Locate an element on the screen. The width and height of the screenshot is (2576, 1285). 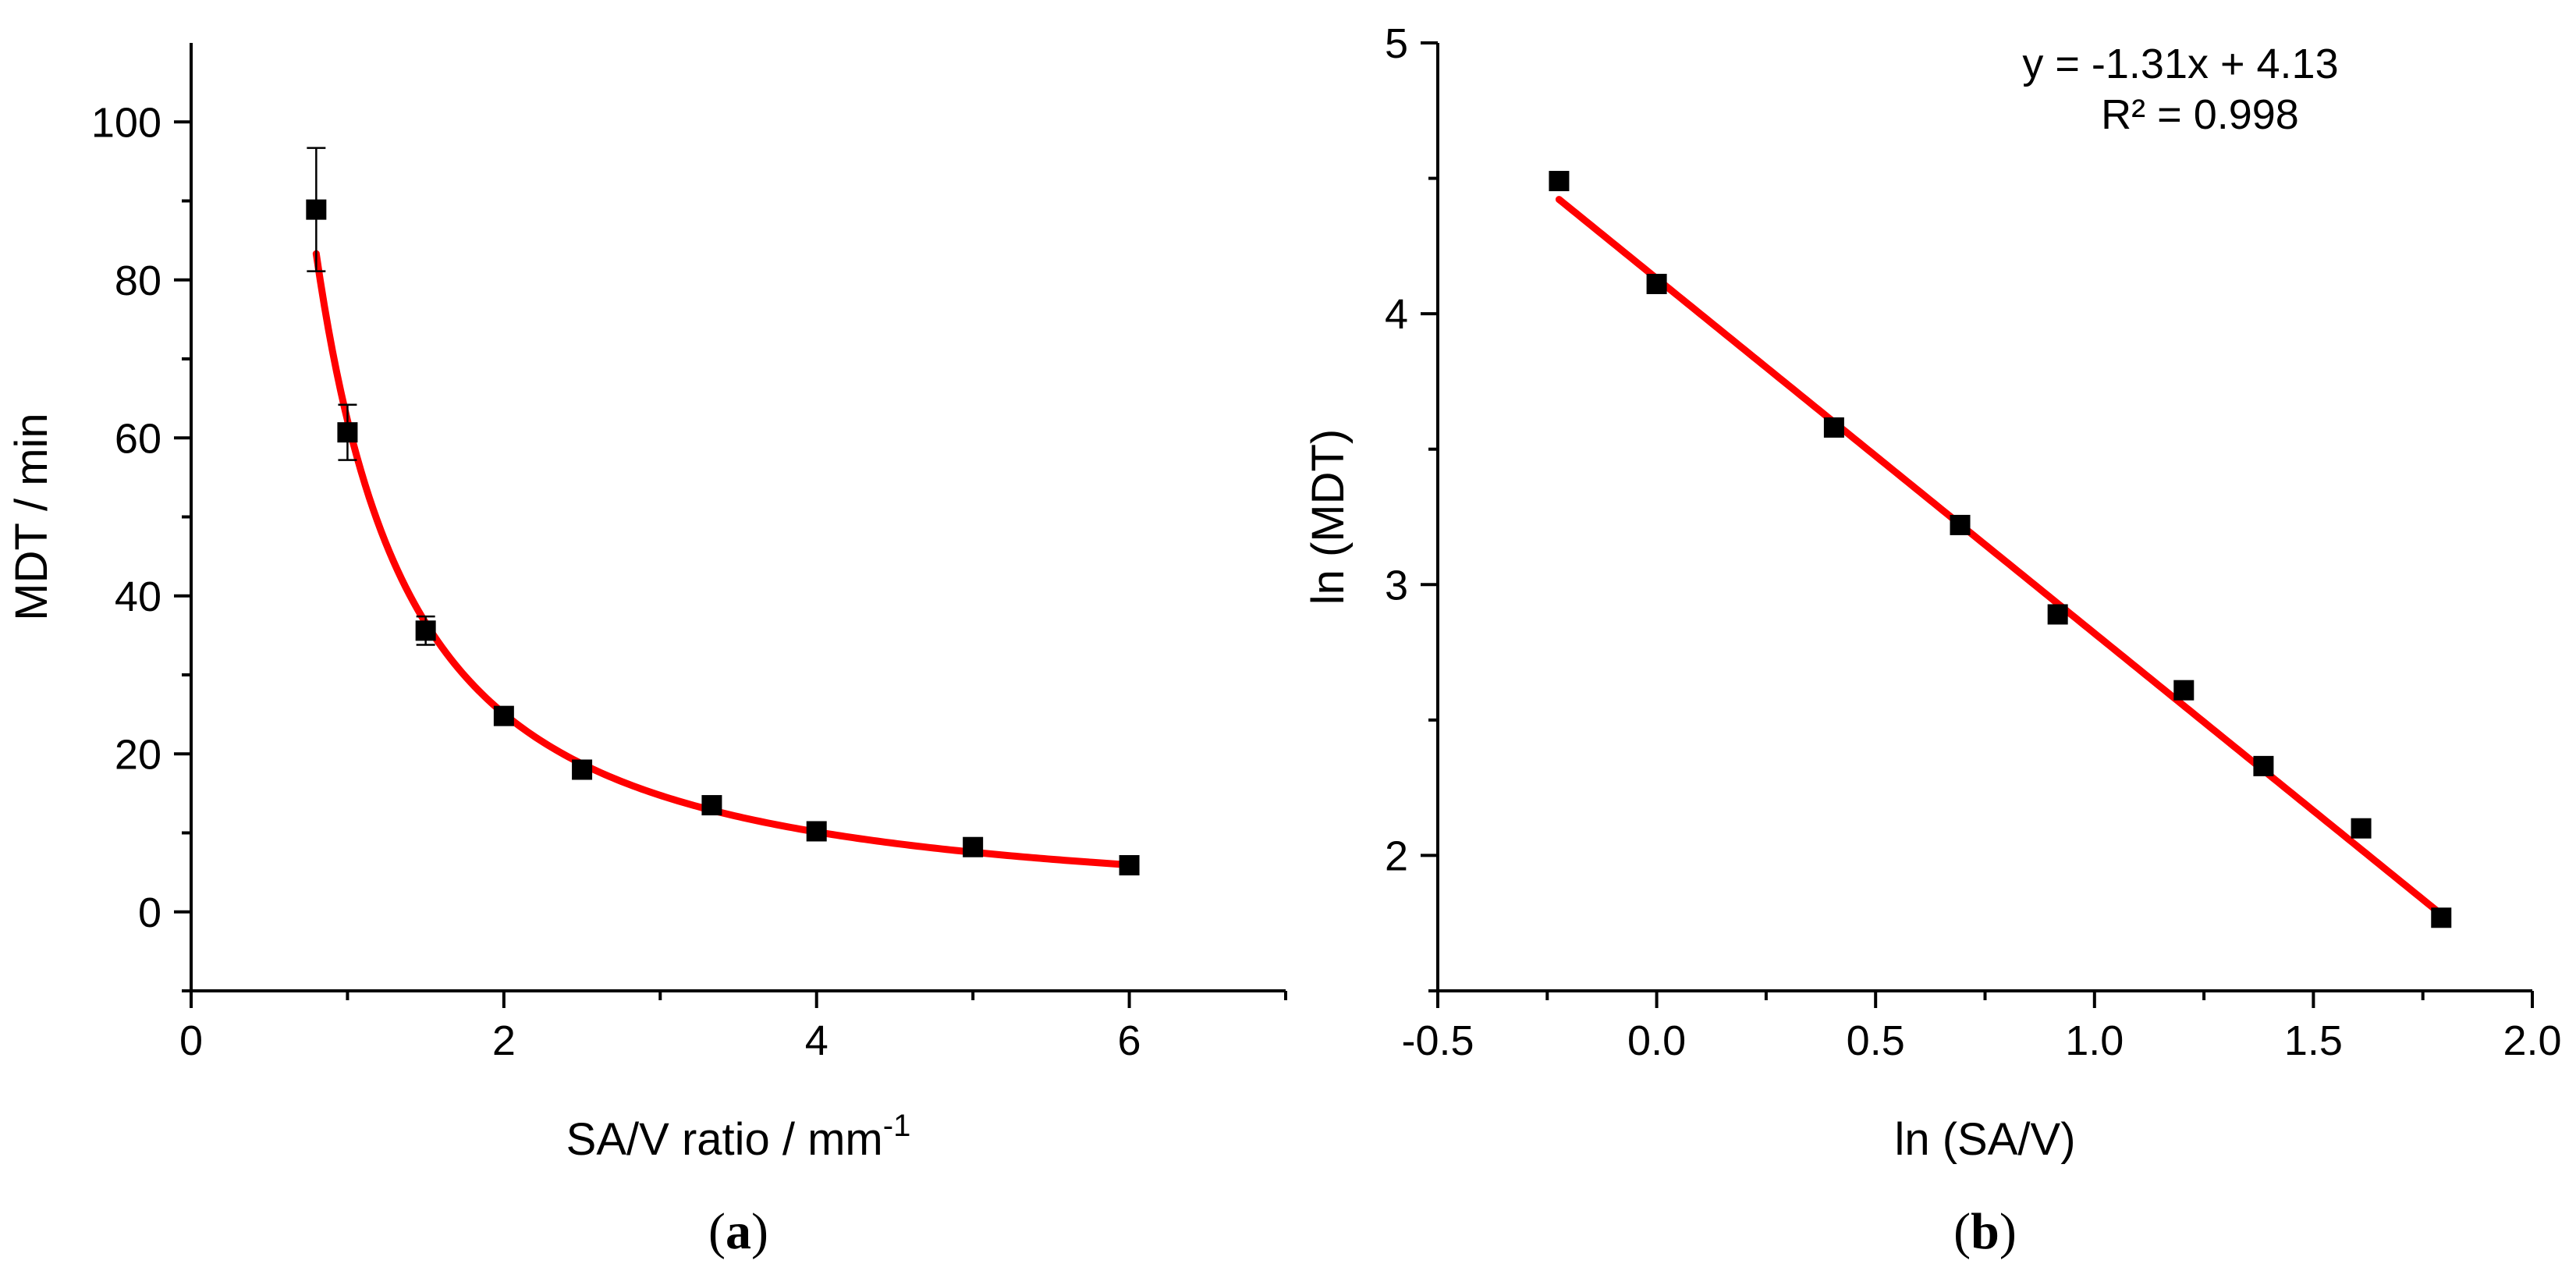
x-tick-label-b: 0.5 is located at coordinates (1876, 1040).